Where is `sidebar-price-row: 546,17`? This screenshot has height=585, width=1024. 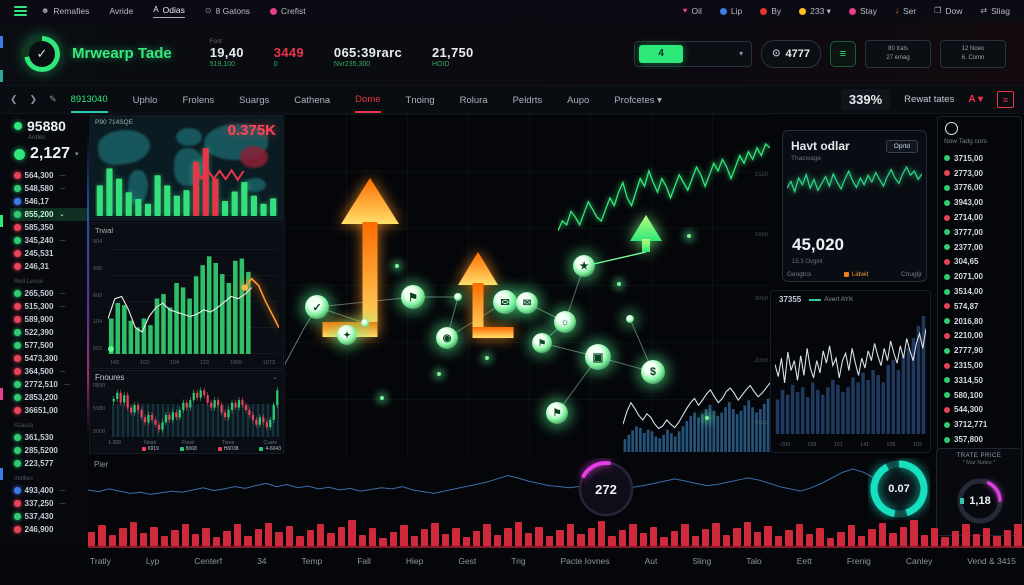
sidebar-price-row: 546,17 is located at coordinates (51, 201).